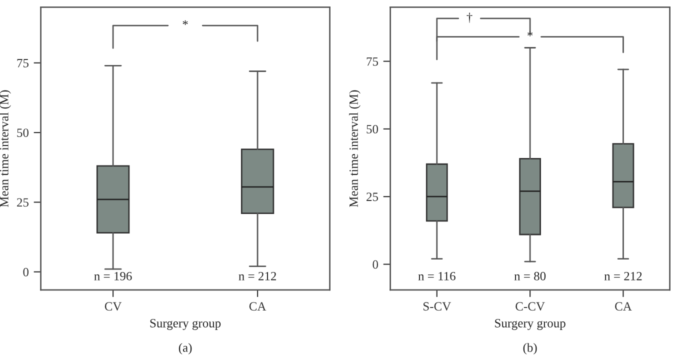 This screenshot has height=358, width=680. Describe the element at coordinates (530, 276) in the screenshot. I see `annotation: n = 80` at that location.